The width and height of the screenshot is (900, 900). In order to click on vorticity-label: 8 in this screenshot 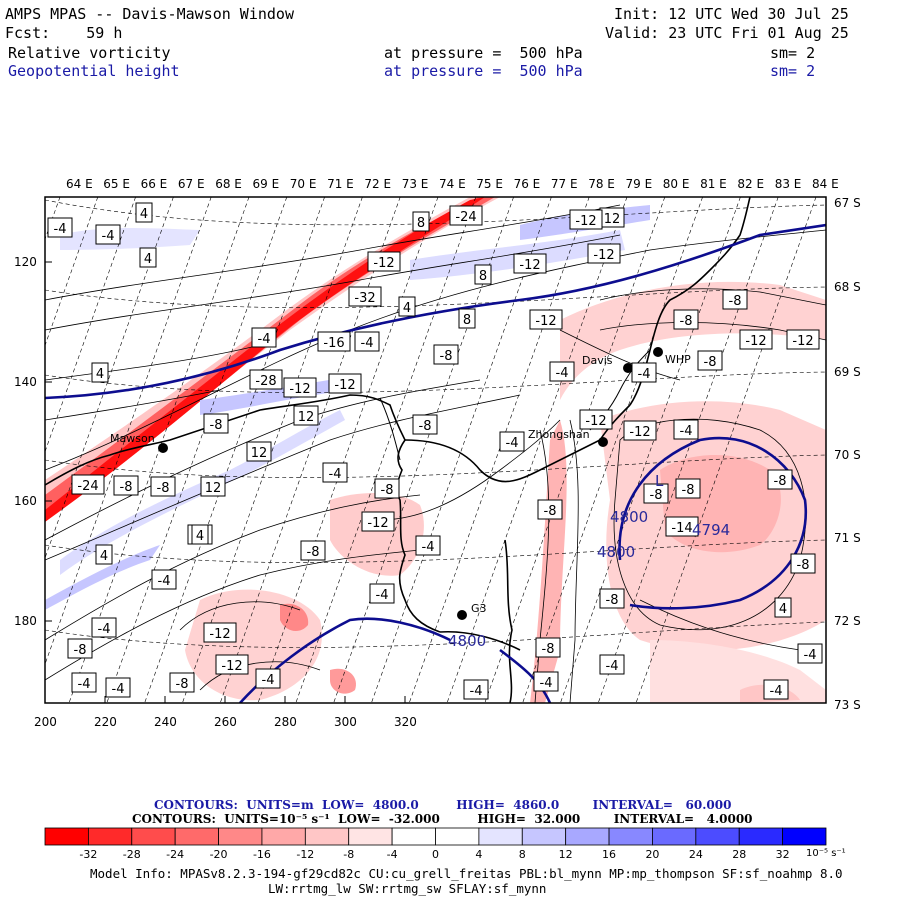, I will do `click(421, 221)`.